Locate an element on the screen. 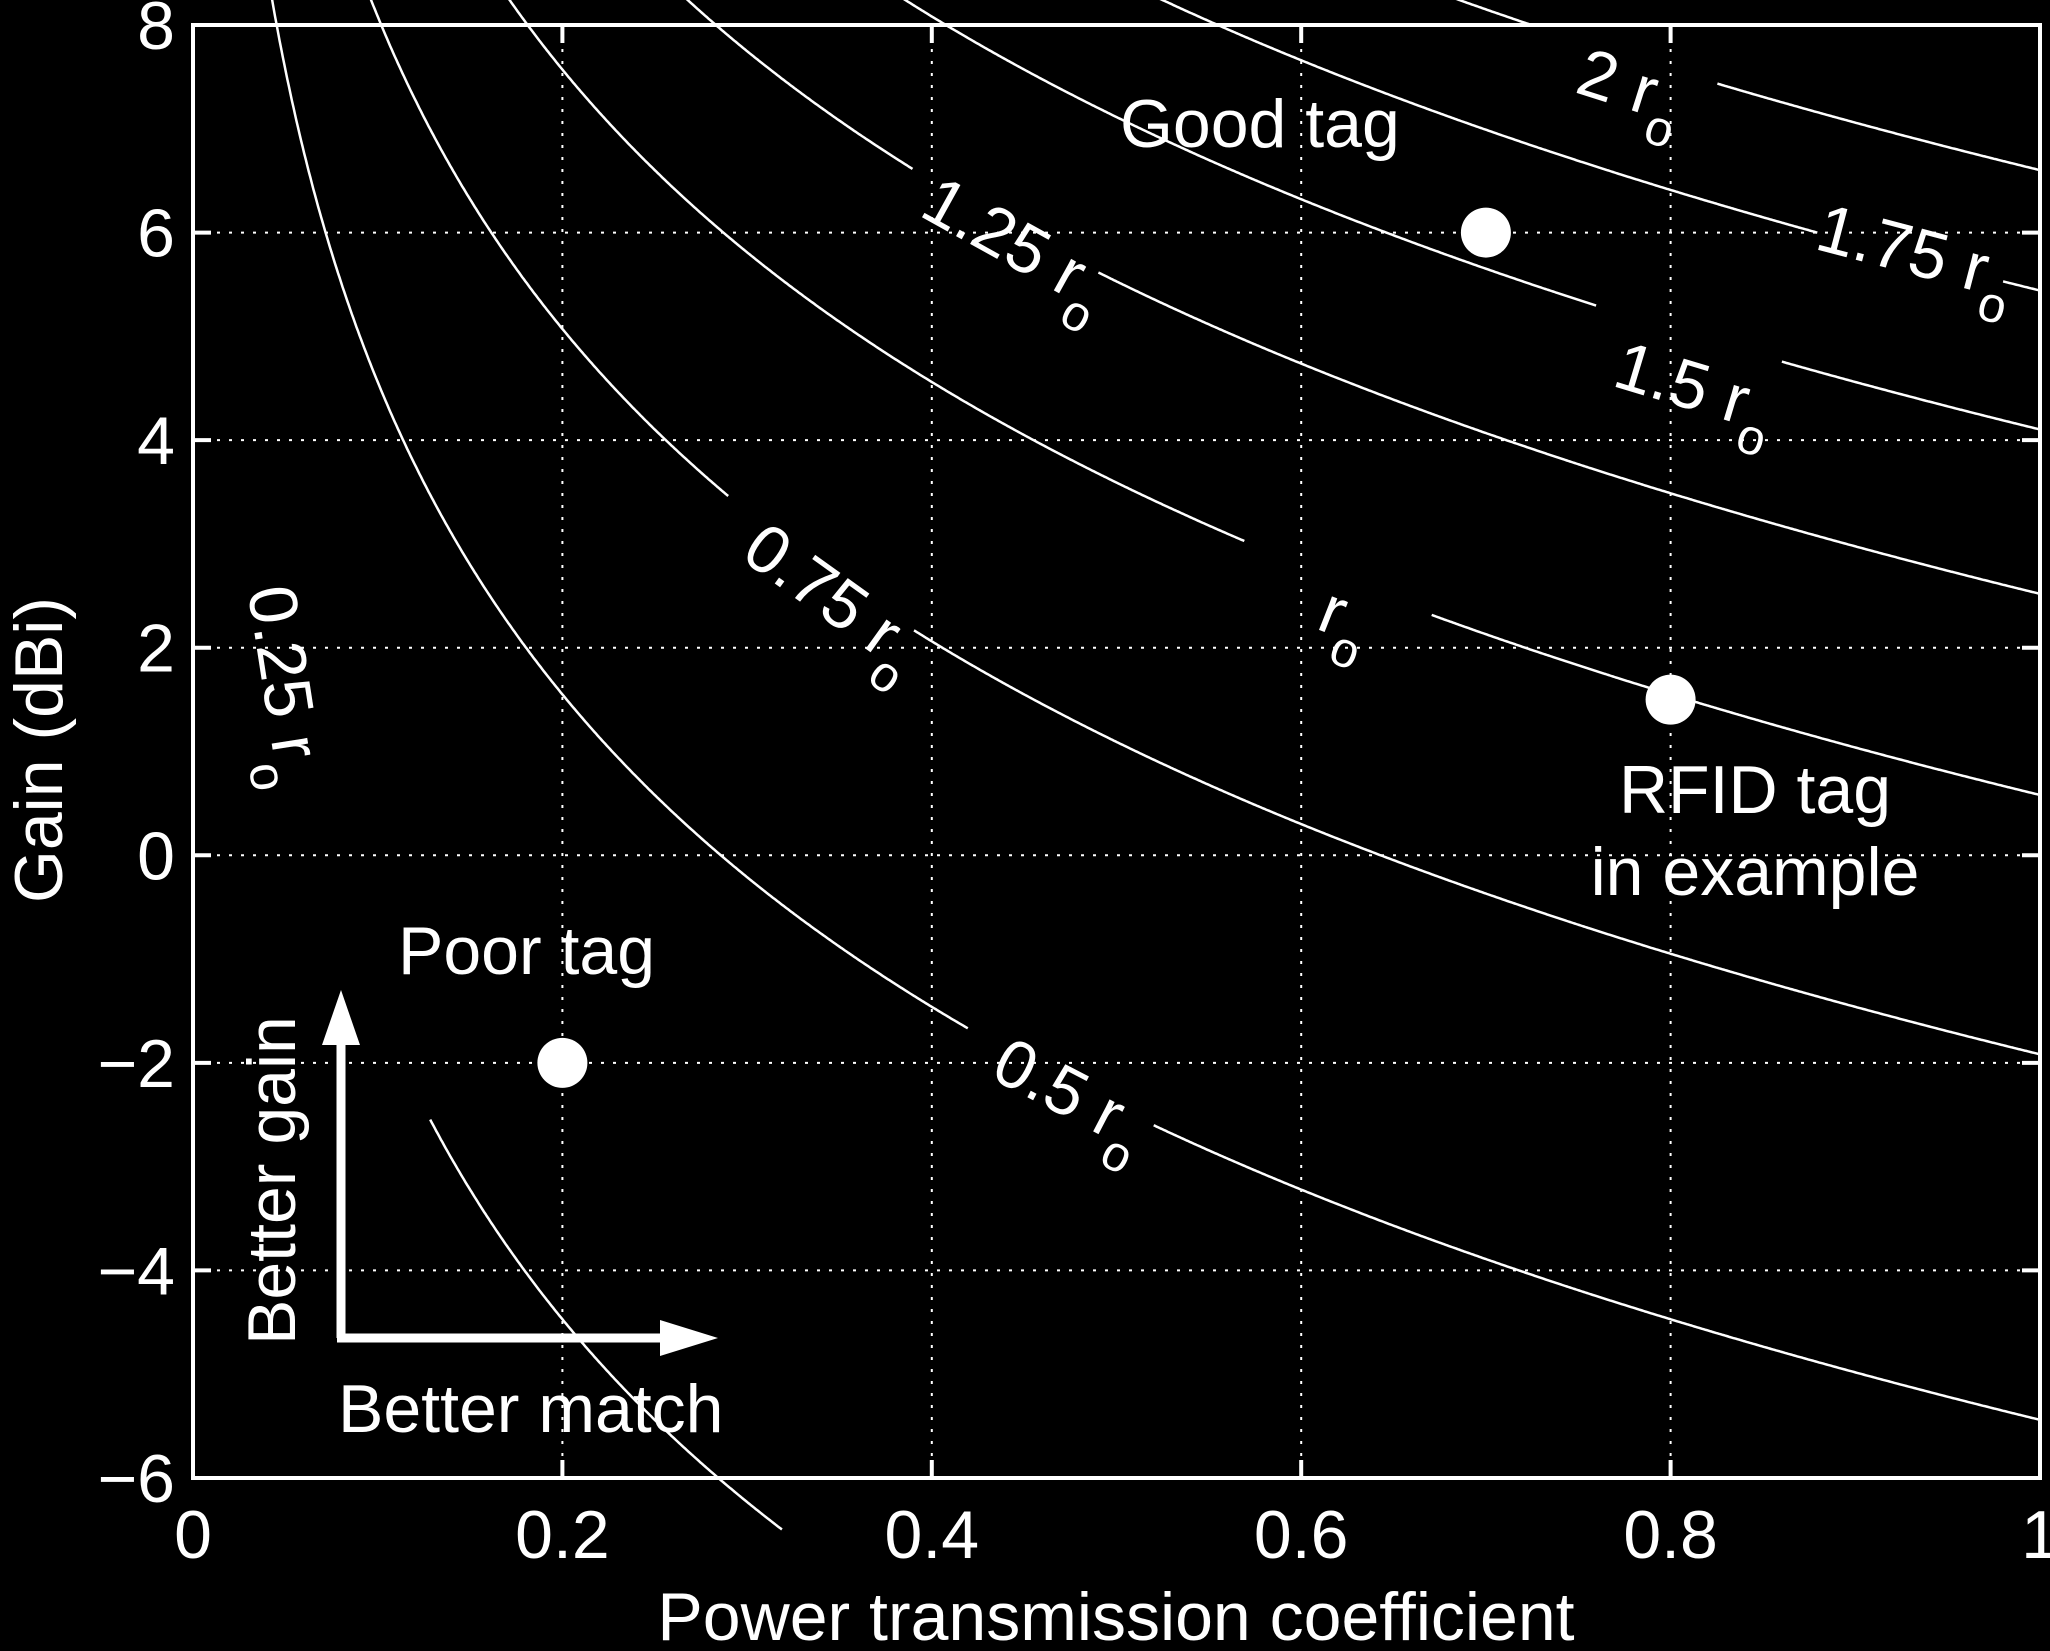  contour-label: 0.25 ro is located at coordinates (275, 687).